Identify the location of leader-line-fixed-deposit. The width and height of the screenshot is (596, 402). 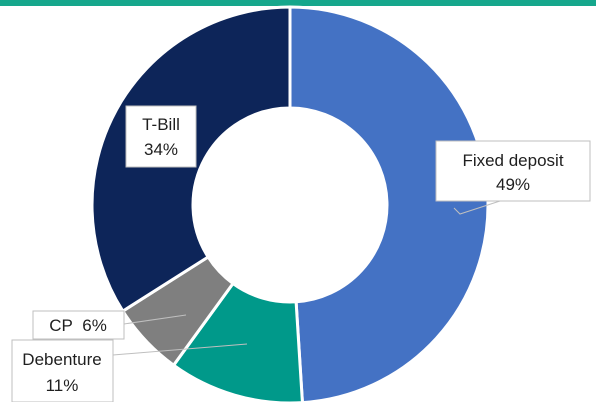
(477, 207).